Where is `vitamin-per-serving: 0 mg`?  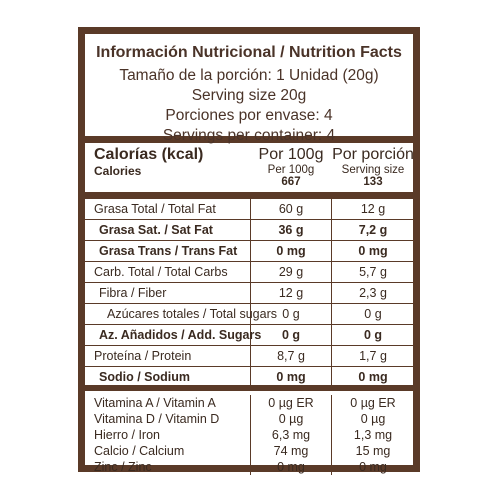 vitamin-per-serving: 0 mg is located at coordinates (373, 467).